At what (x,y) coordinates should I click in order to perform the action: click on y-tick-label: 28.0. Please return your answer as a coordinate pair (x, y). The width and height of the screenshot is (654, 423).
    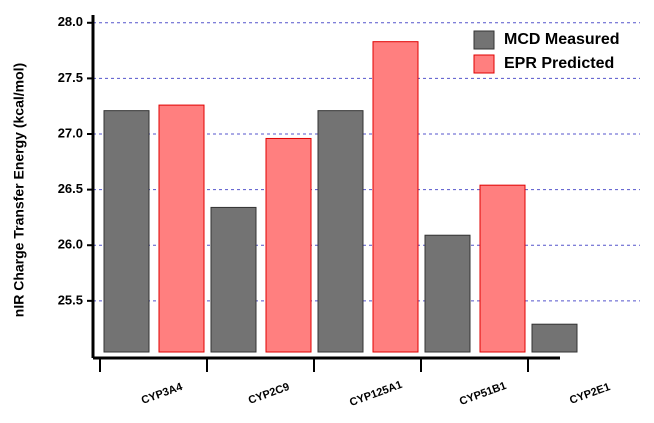
    Looking at the image, I should click on (70, 21).